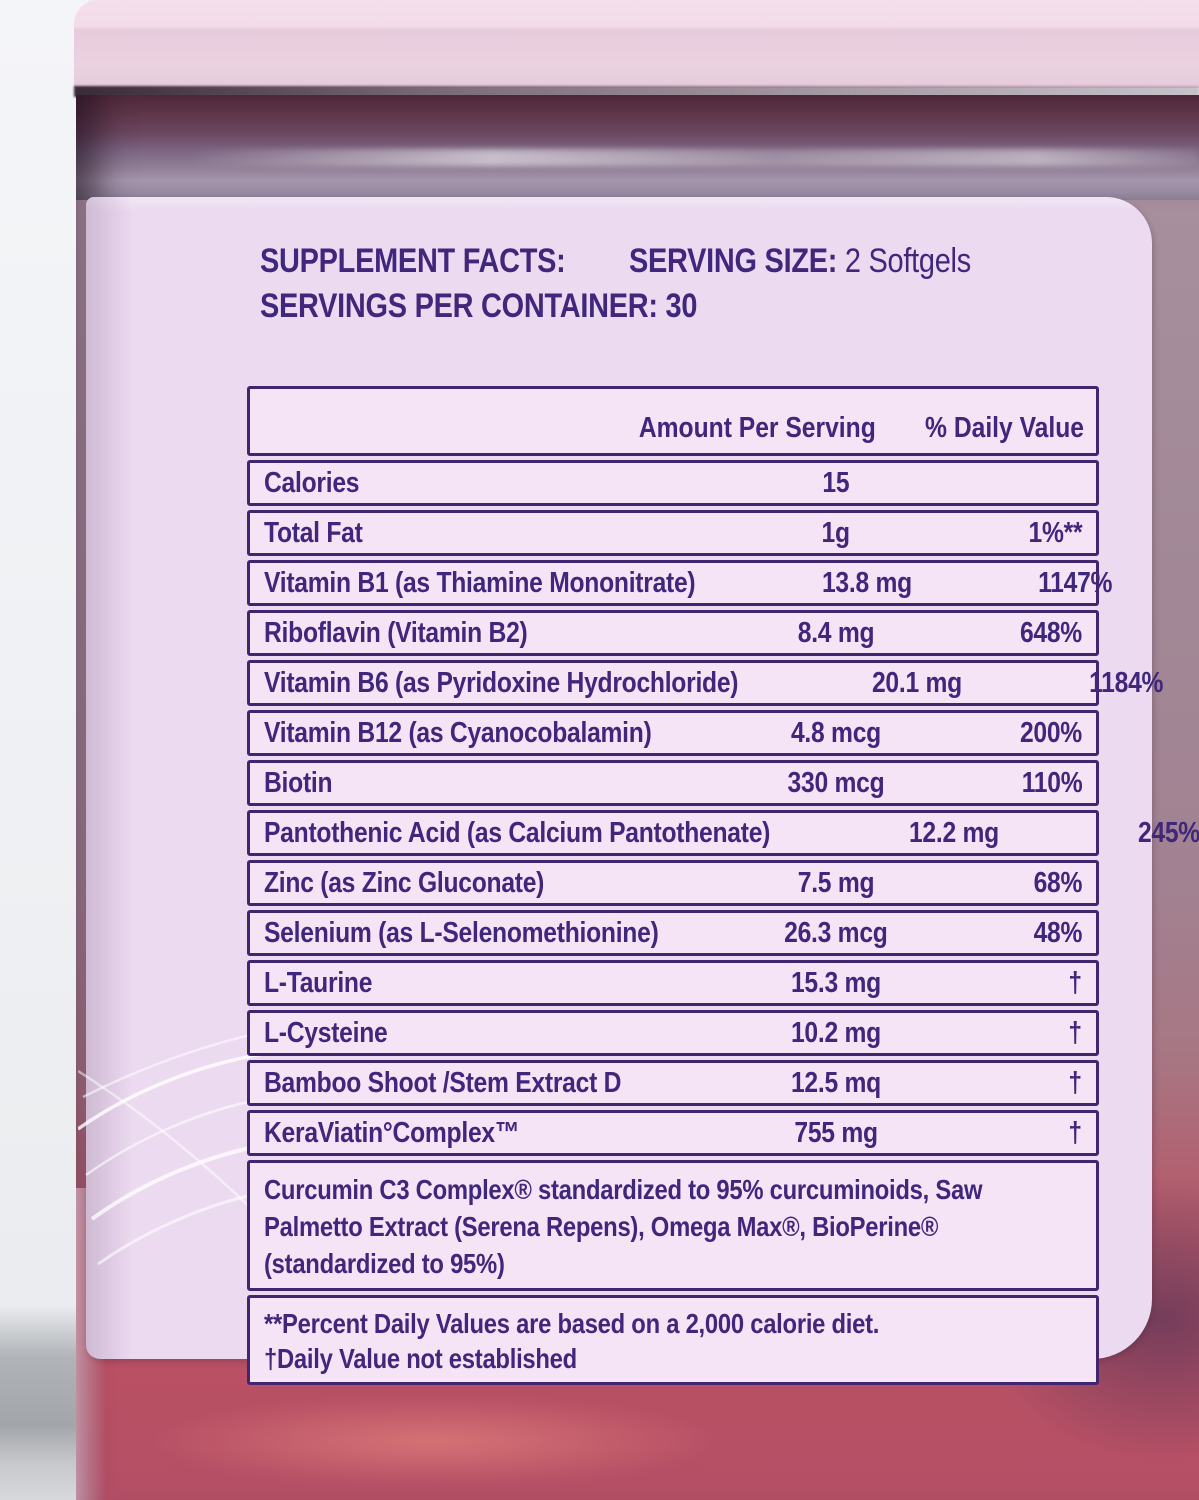  What do you see at coordinates (480, 582) in the screenshot?
I see `nutrient-name-text: Vitamin B1 (as Thiamine Mononitrate)` at bounding box center [480, 582].